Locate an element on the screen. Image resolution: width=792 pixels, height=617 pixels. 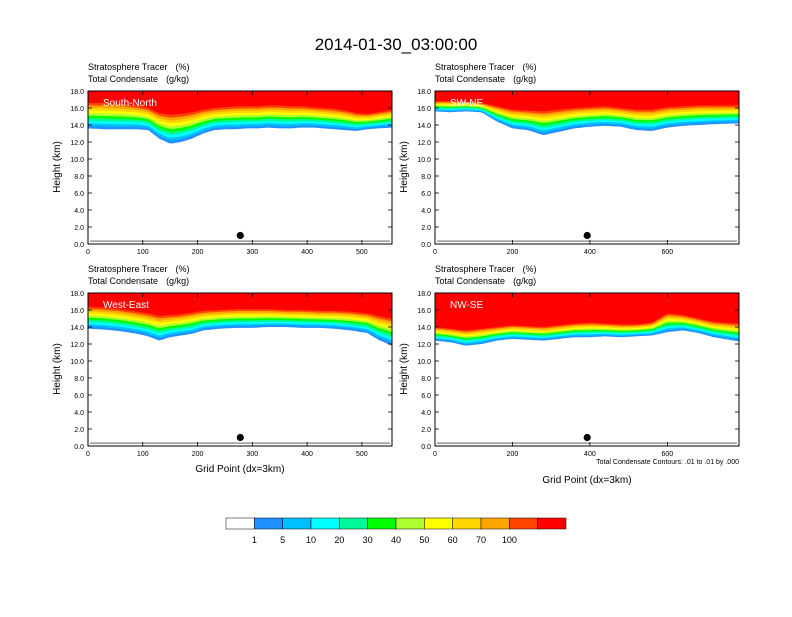
x-tick-label: 300 is located at coordinates (252, 454).